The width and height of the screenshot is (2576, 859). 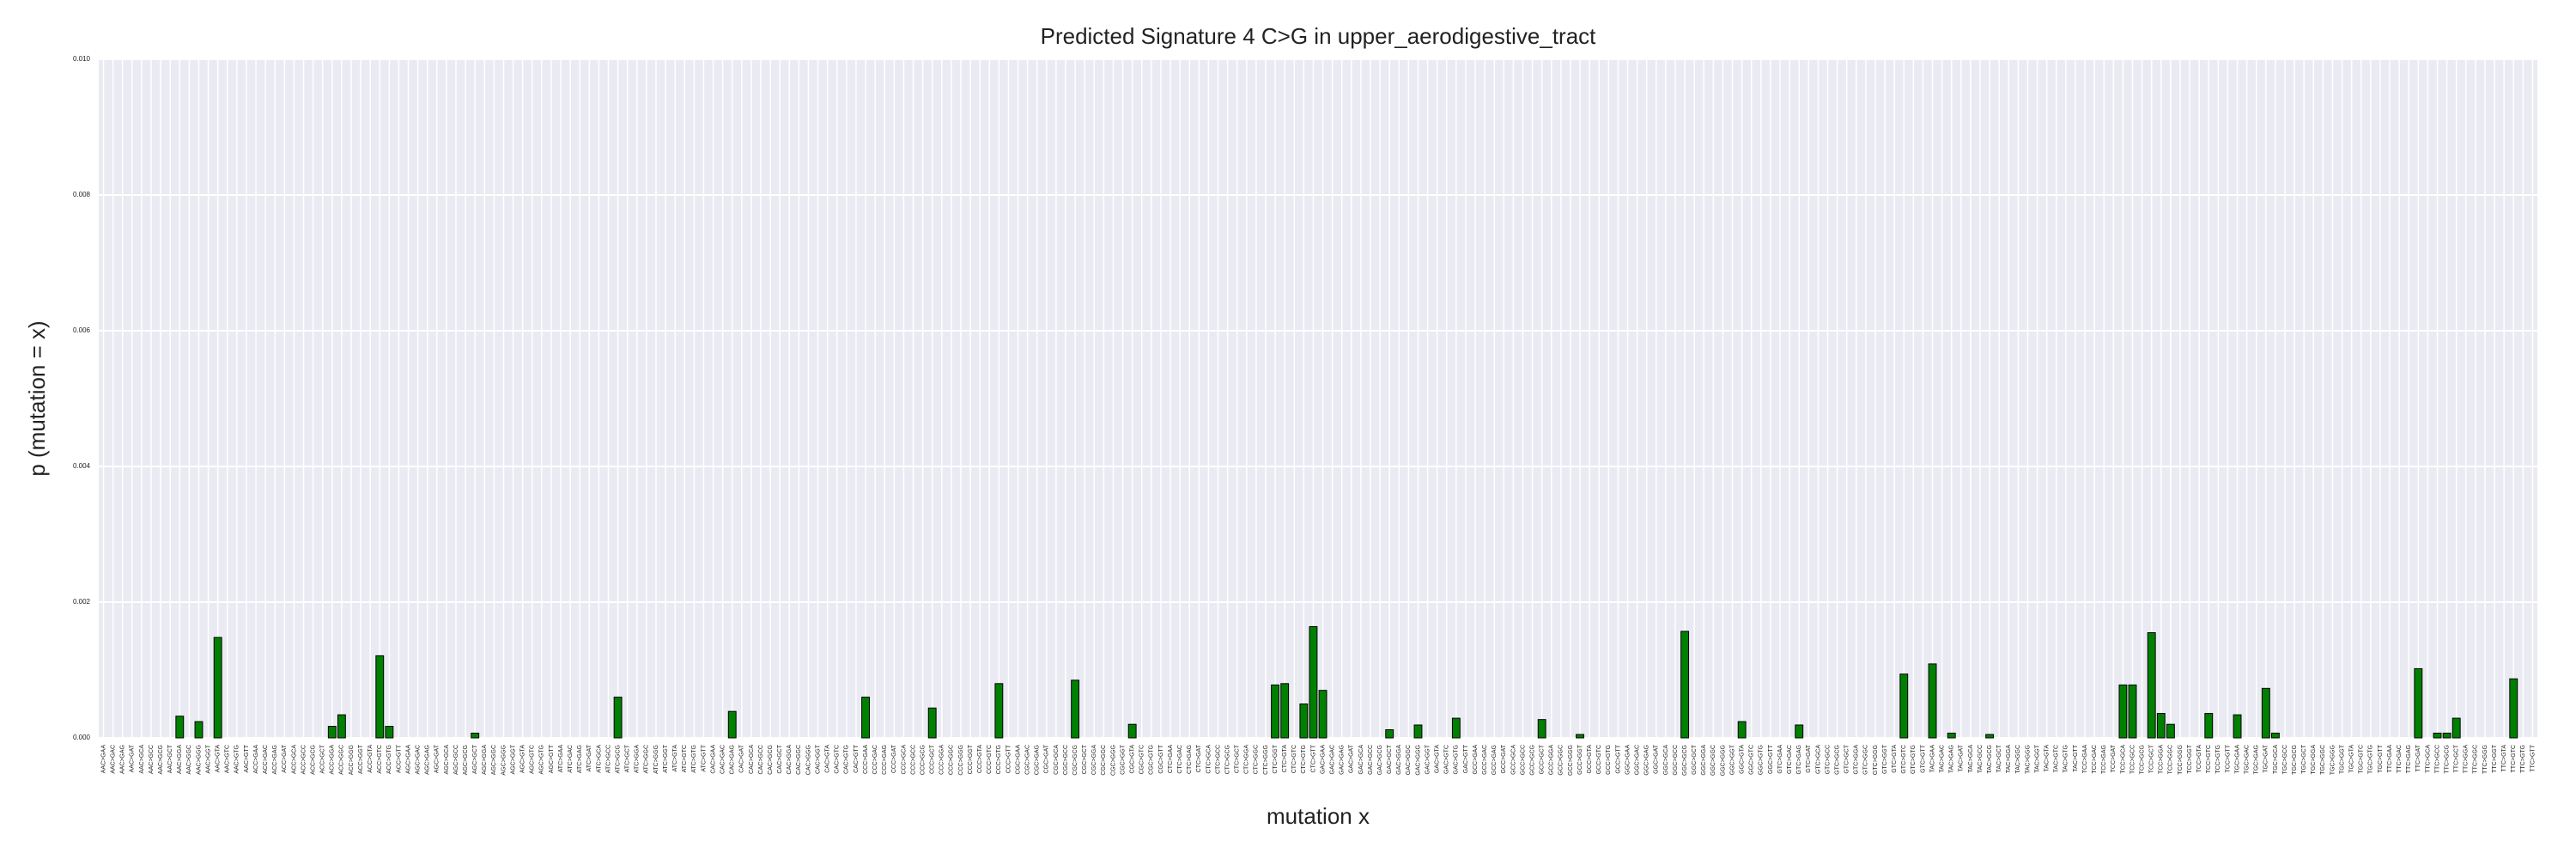 I want to click on x-tick-label: AGC>GTC, so click(x=533, y=760).